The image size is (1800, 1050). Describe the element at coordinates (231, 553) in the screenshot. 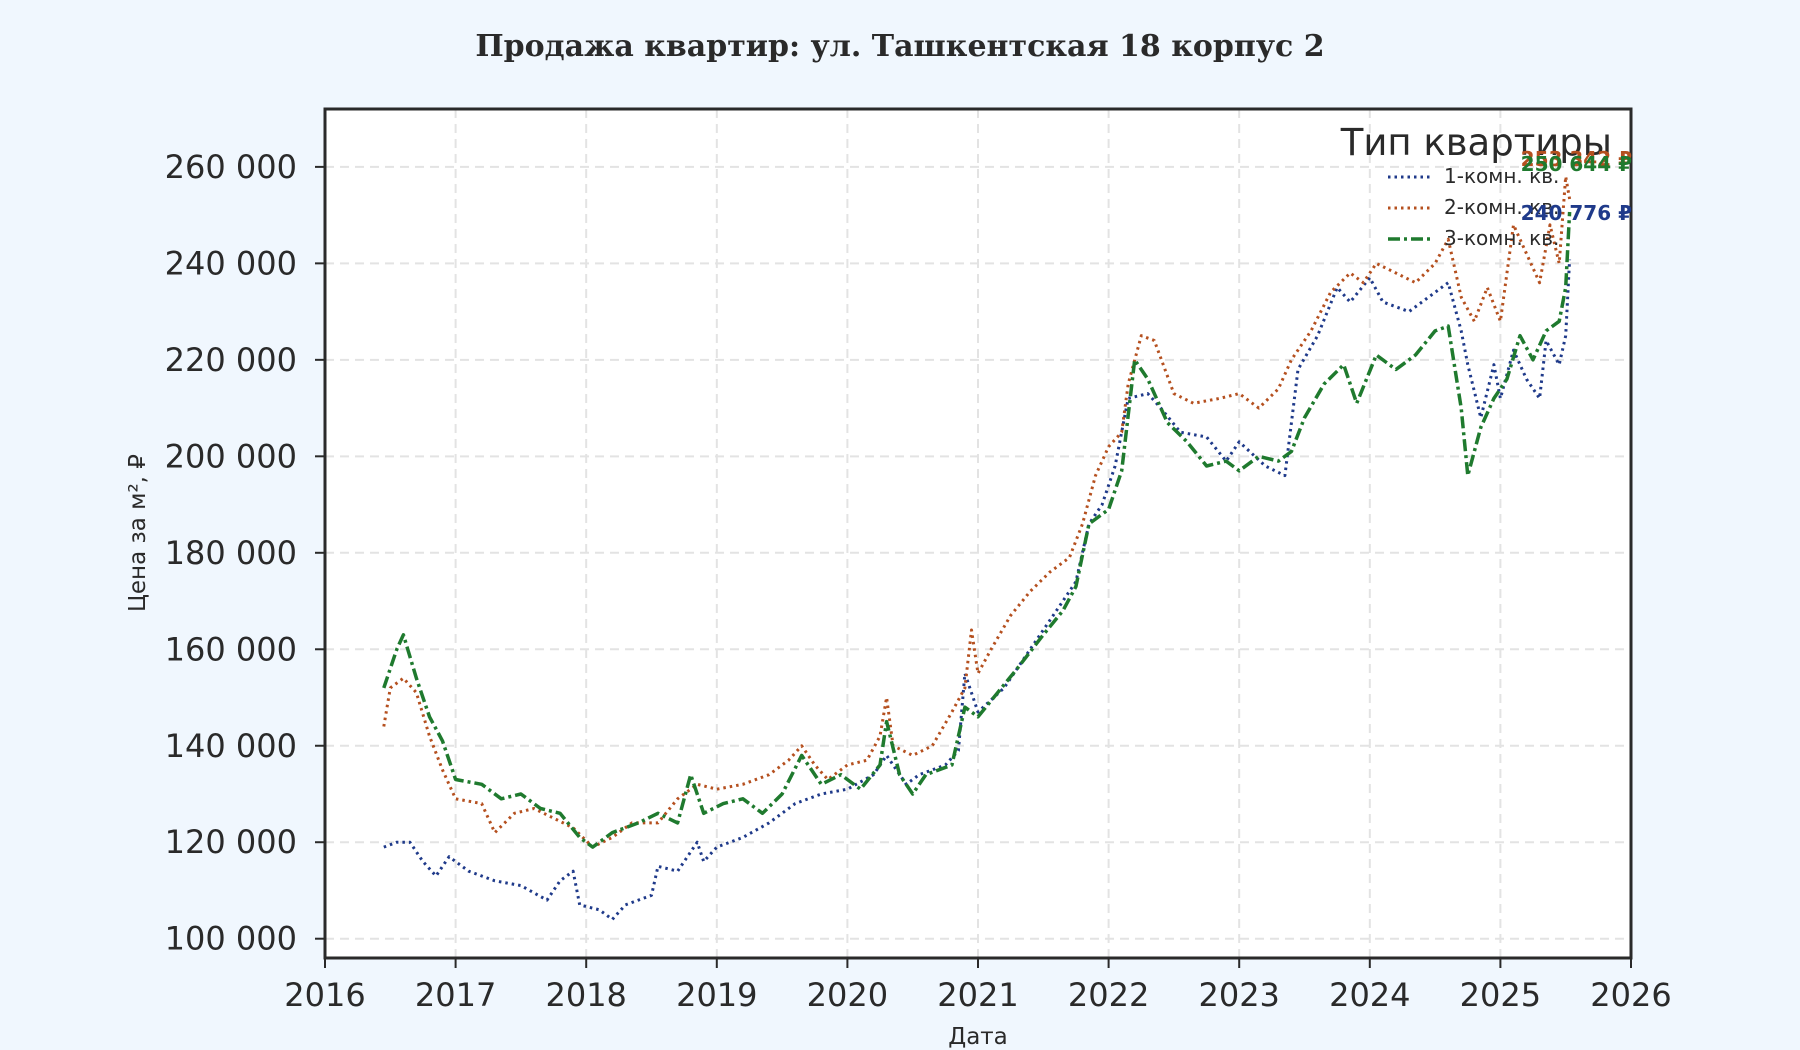

I see `y-tick-label: 180 000` at that location.